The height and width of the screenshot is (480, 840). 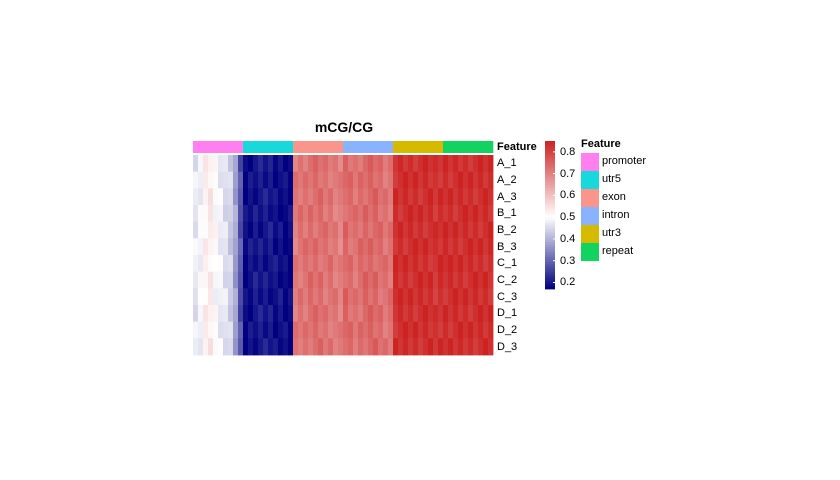 I want to click on annotation-segment-promoter, so click(x=218, y=147).